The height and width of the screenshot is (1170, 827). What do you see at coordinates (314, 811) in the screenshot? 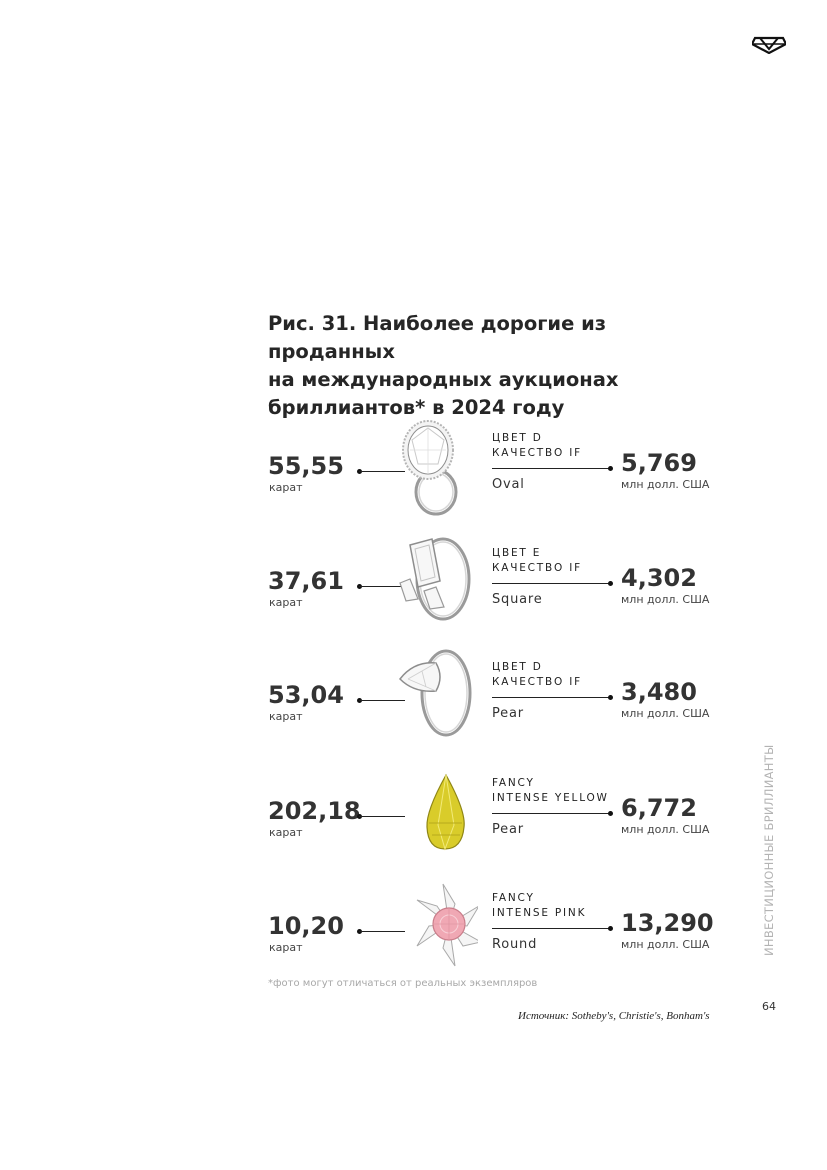
I see `carat-value: 202,18` at bounding box center [314, 811].